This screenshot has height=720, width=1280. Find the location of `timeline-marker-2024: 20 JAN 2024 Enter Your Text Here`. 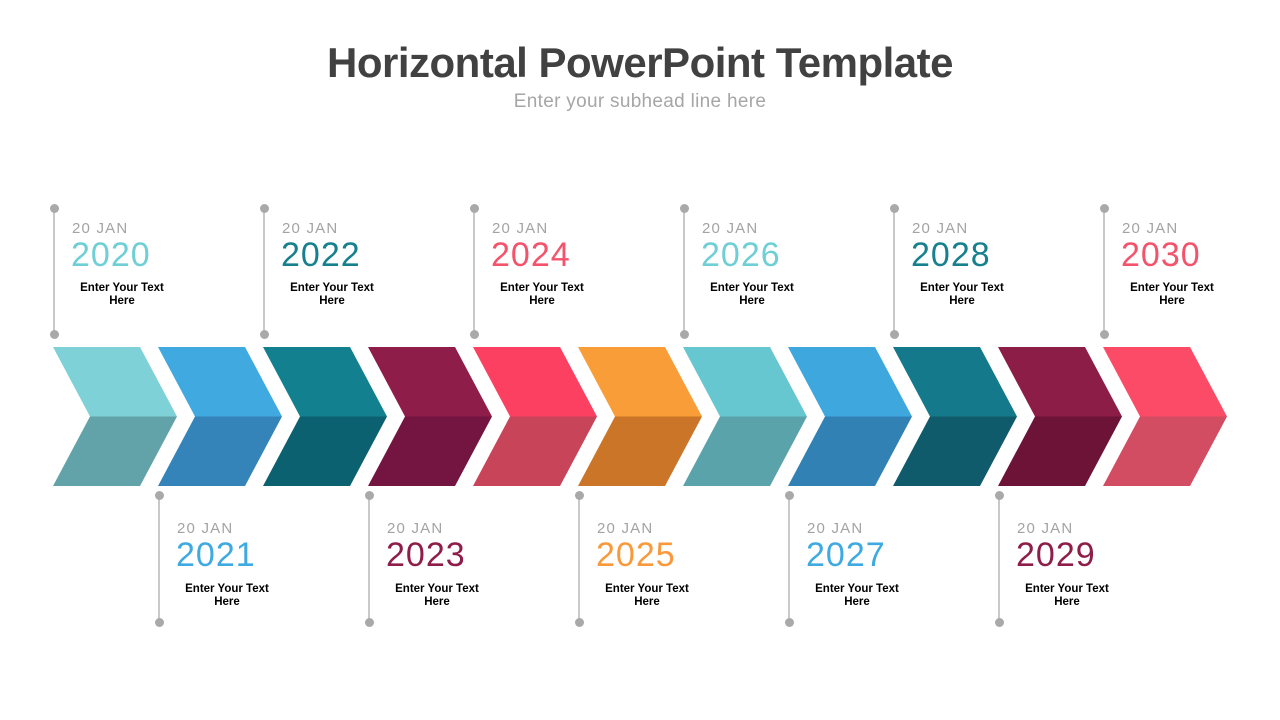

timeline-marker-2024: 20 JAN 2024 Enter Your Text Here is located at coordinates (559, 271).